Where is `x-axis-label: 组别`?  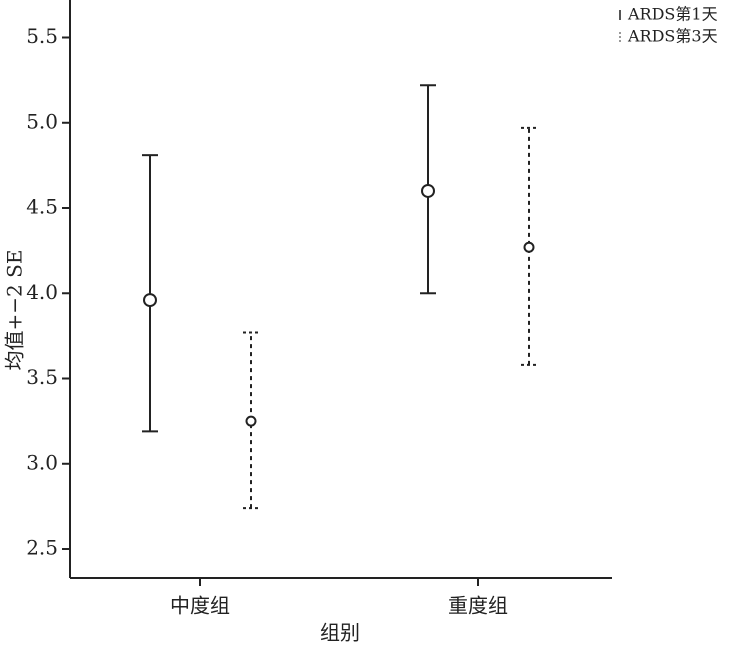 x-axis-label: 组别 is located at coordinates (340, 633).